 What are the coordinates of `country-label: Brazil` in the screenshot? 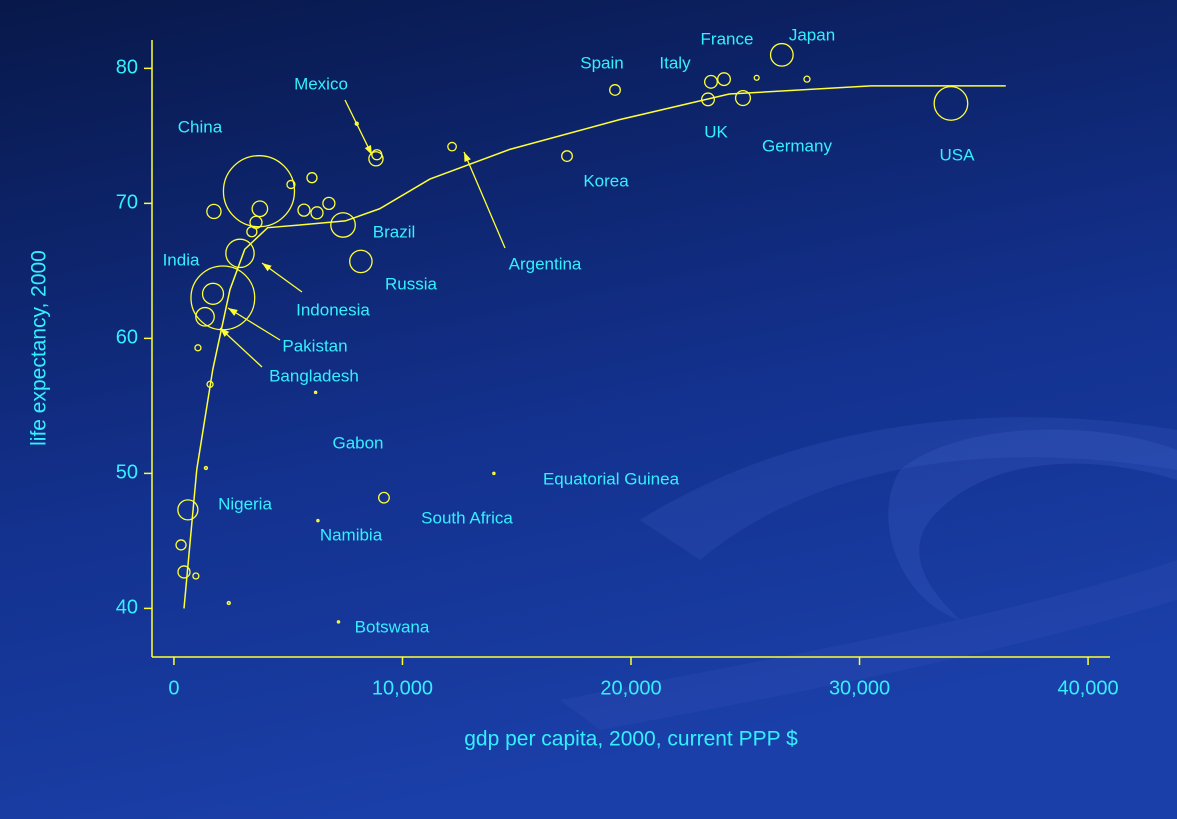 It's located at (394, 231).